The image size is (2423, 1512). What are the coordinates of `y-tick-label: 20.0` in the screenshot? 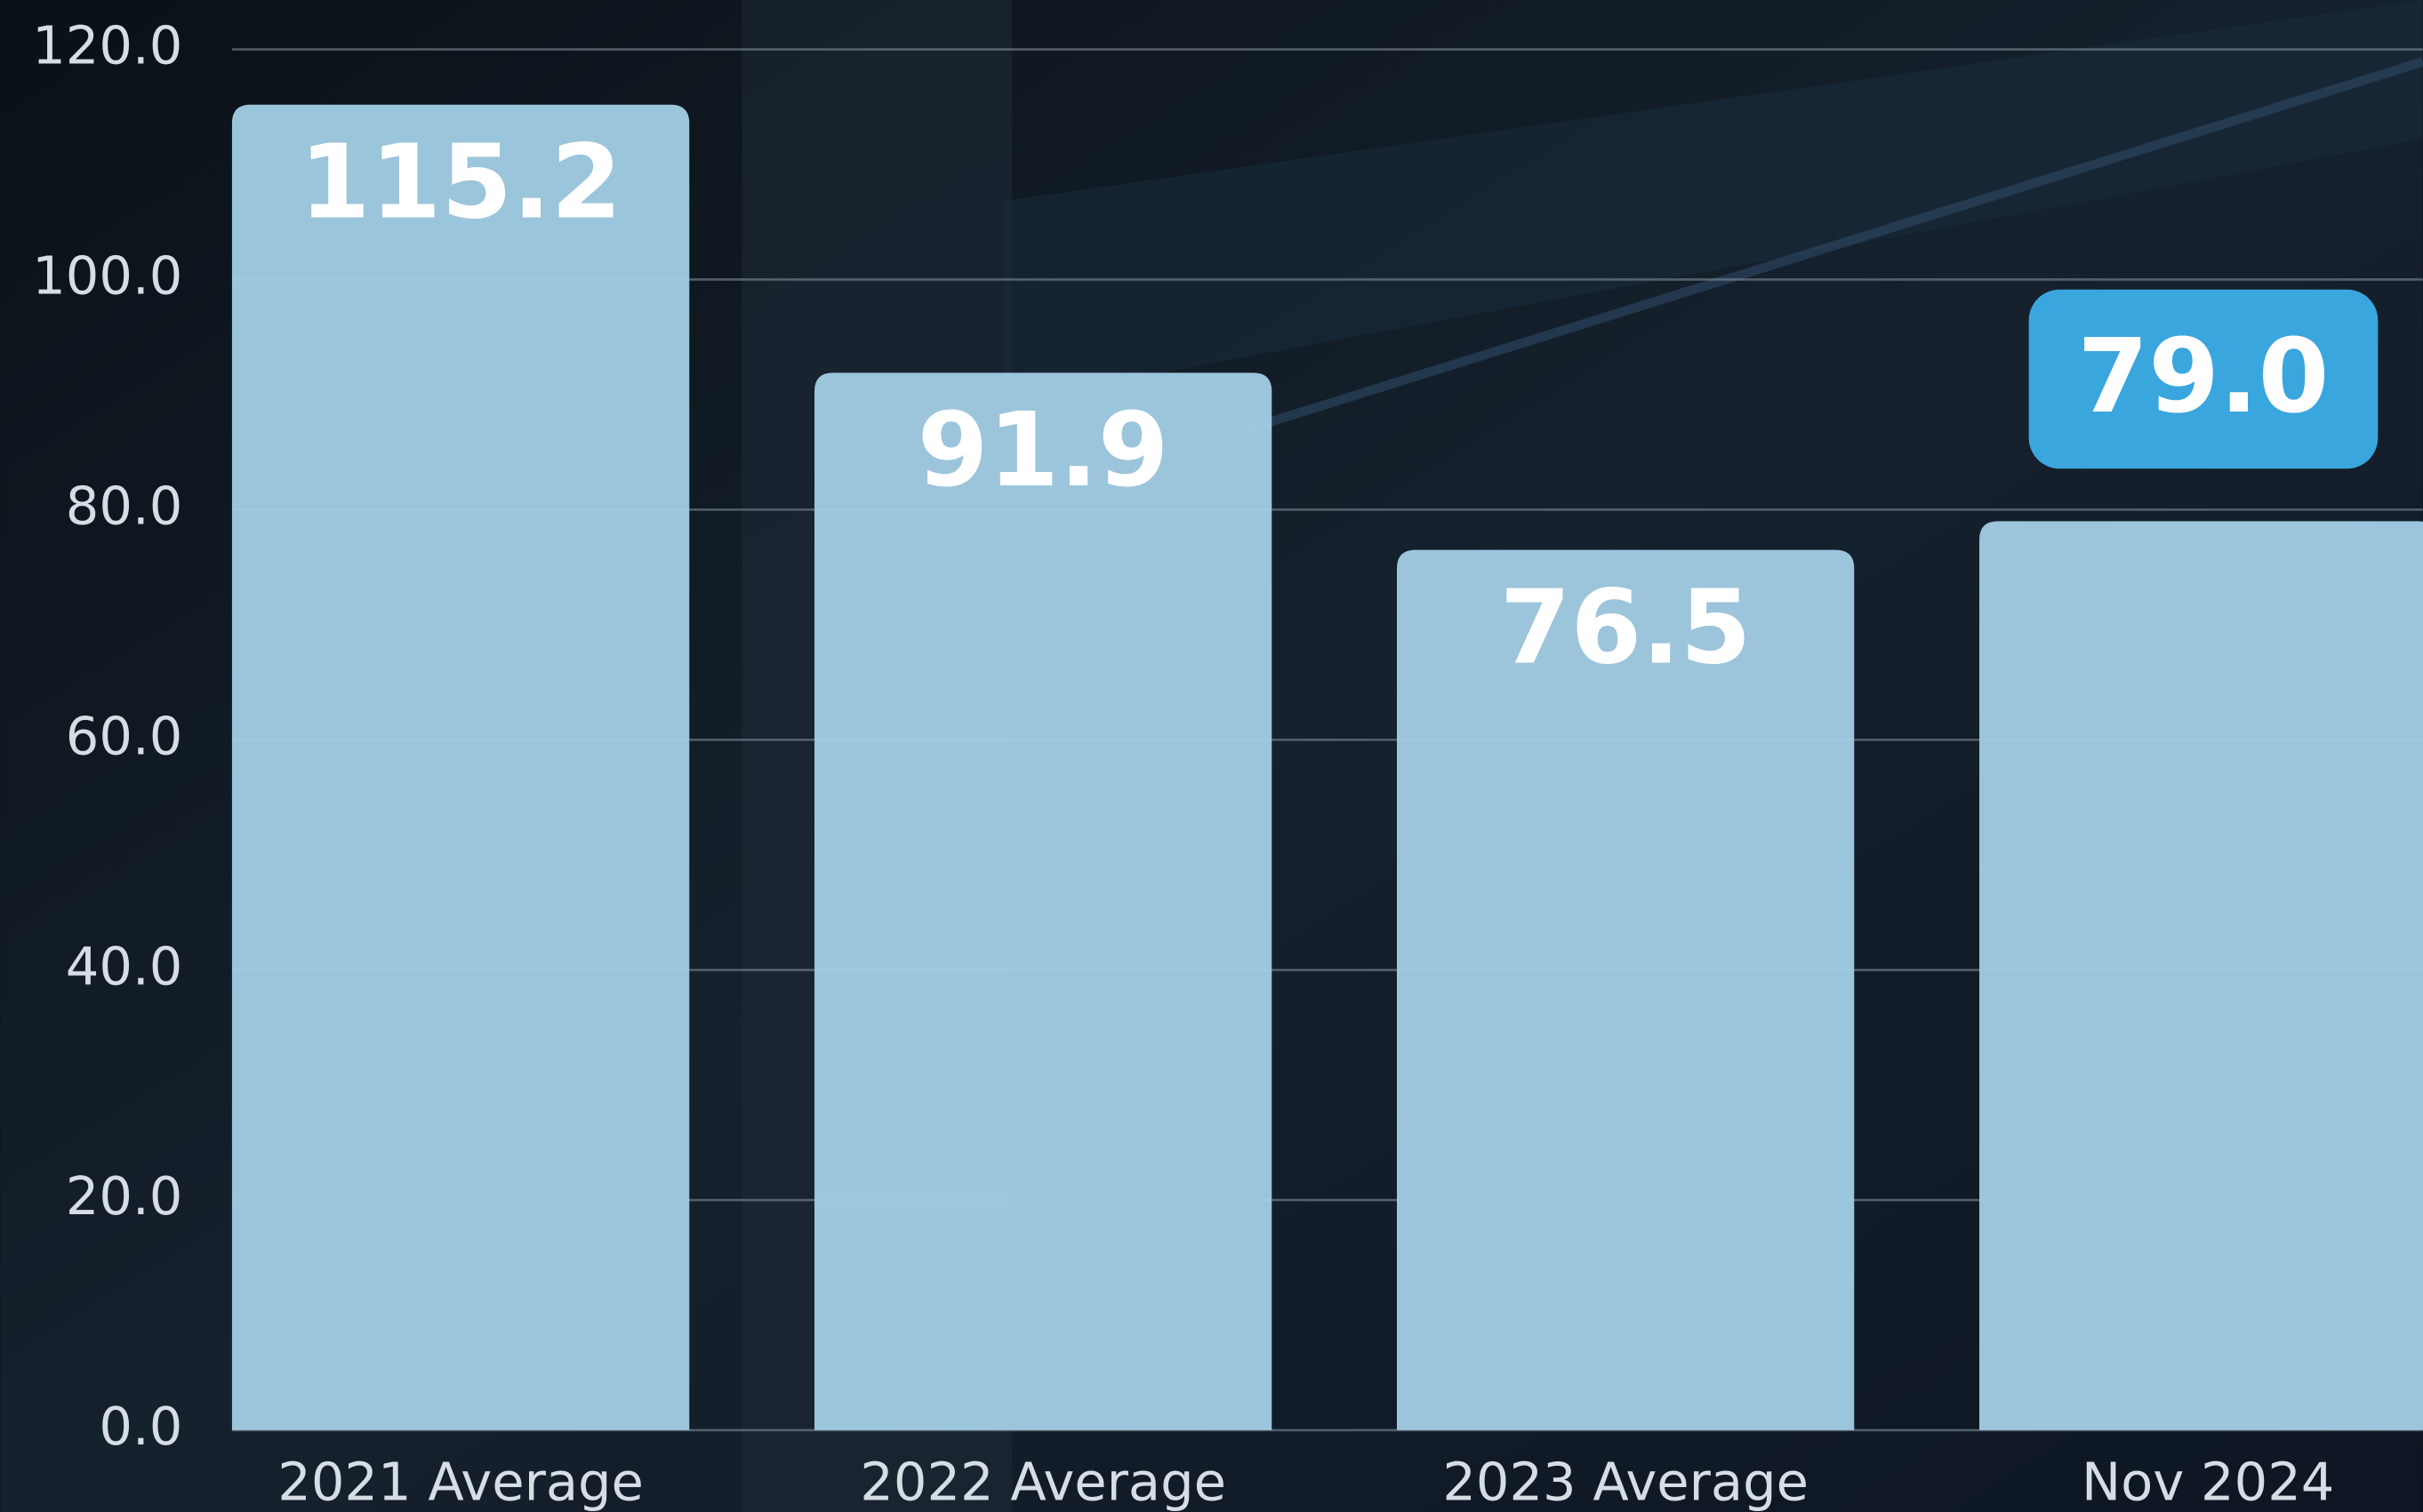 It's located at (124, 1196).